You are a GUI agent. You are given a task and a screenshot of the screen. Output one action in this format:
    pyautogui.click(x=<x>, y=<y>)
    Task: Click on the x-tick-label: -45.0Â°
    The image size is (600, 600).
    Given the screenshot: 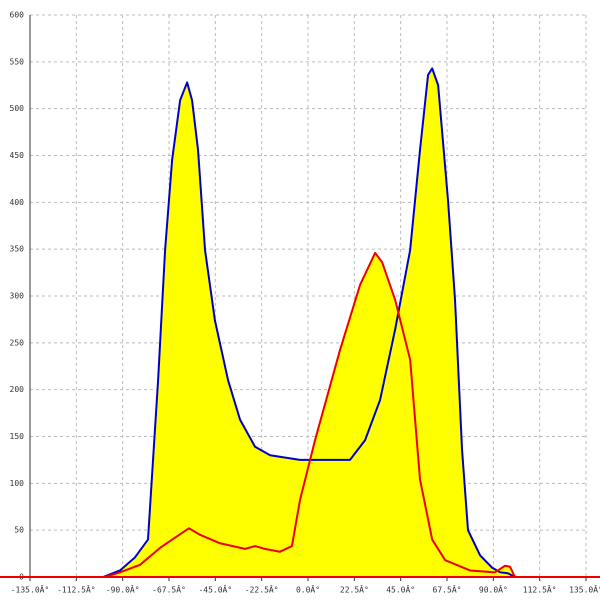 What is the action you would take?
    pyautogui.click(x=215, y=589)
    